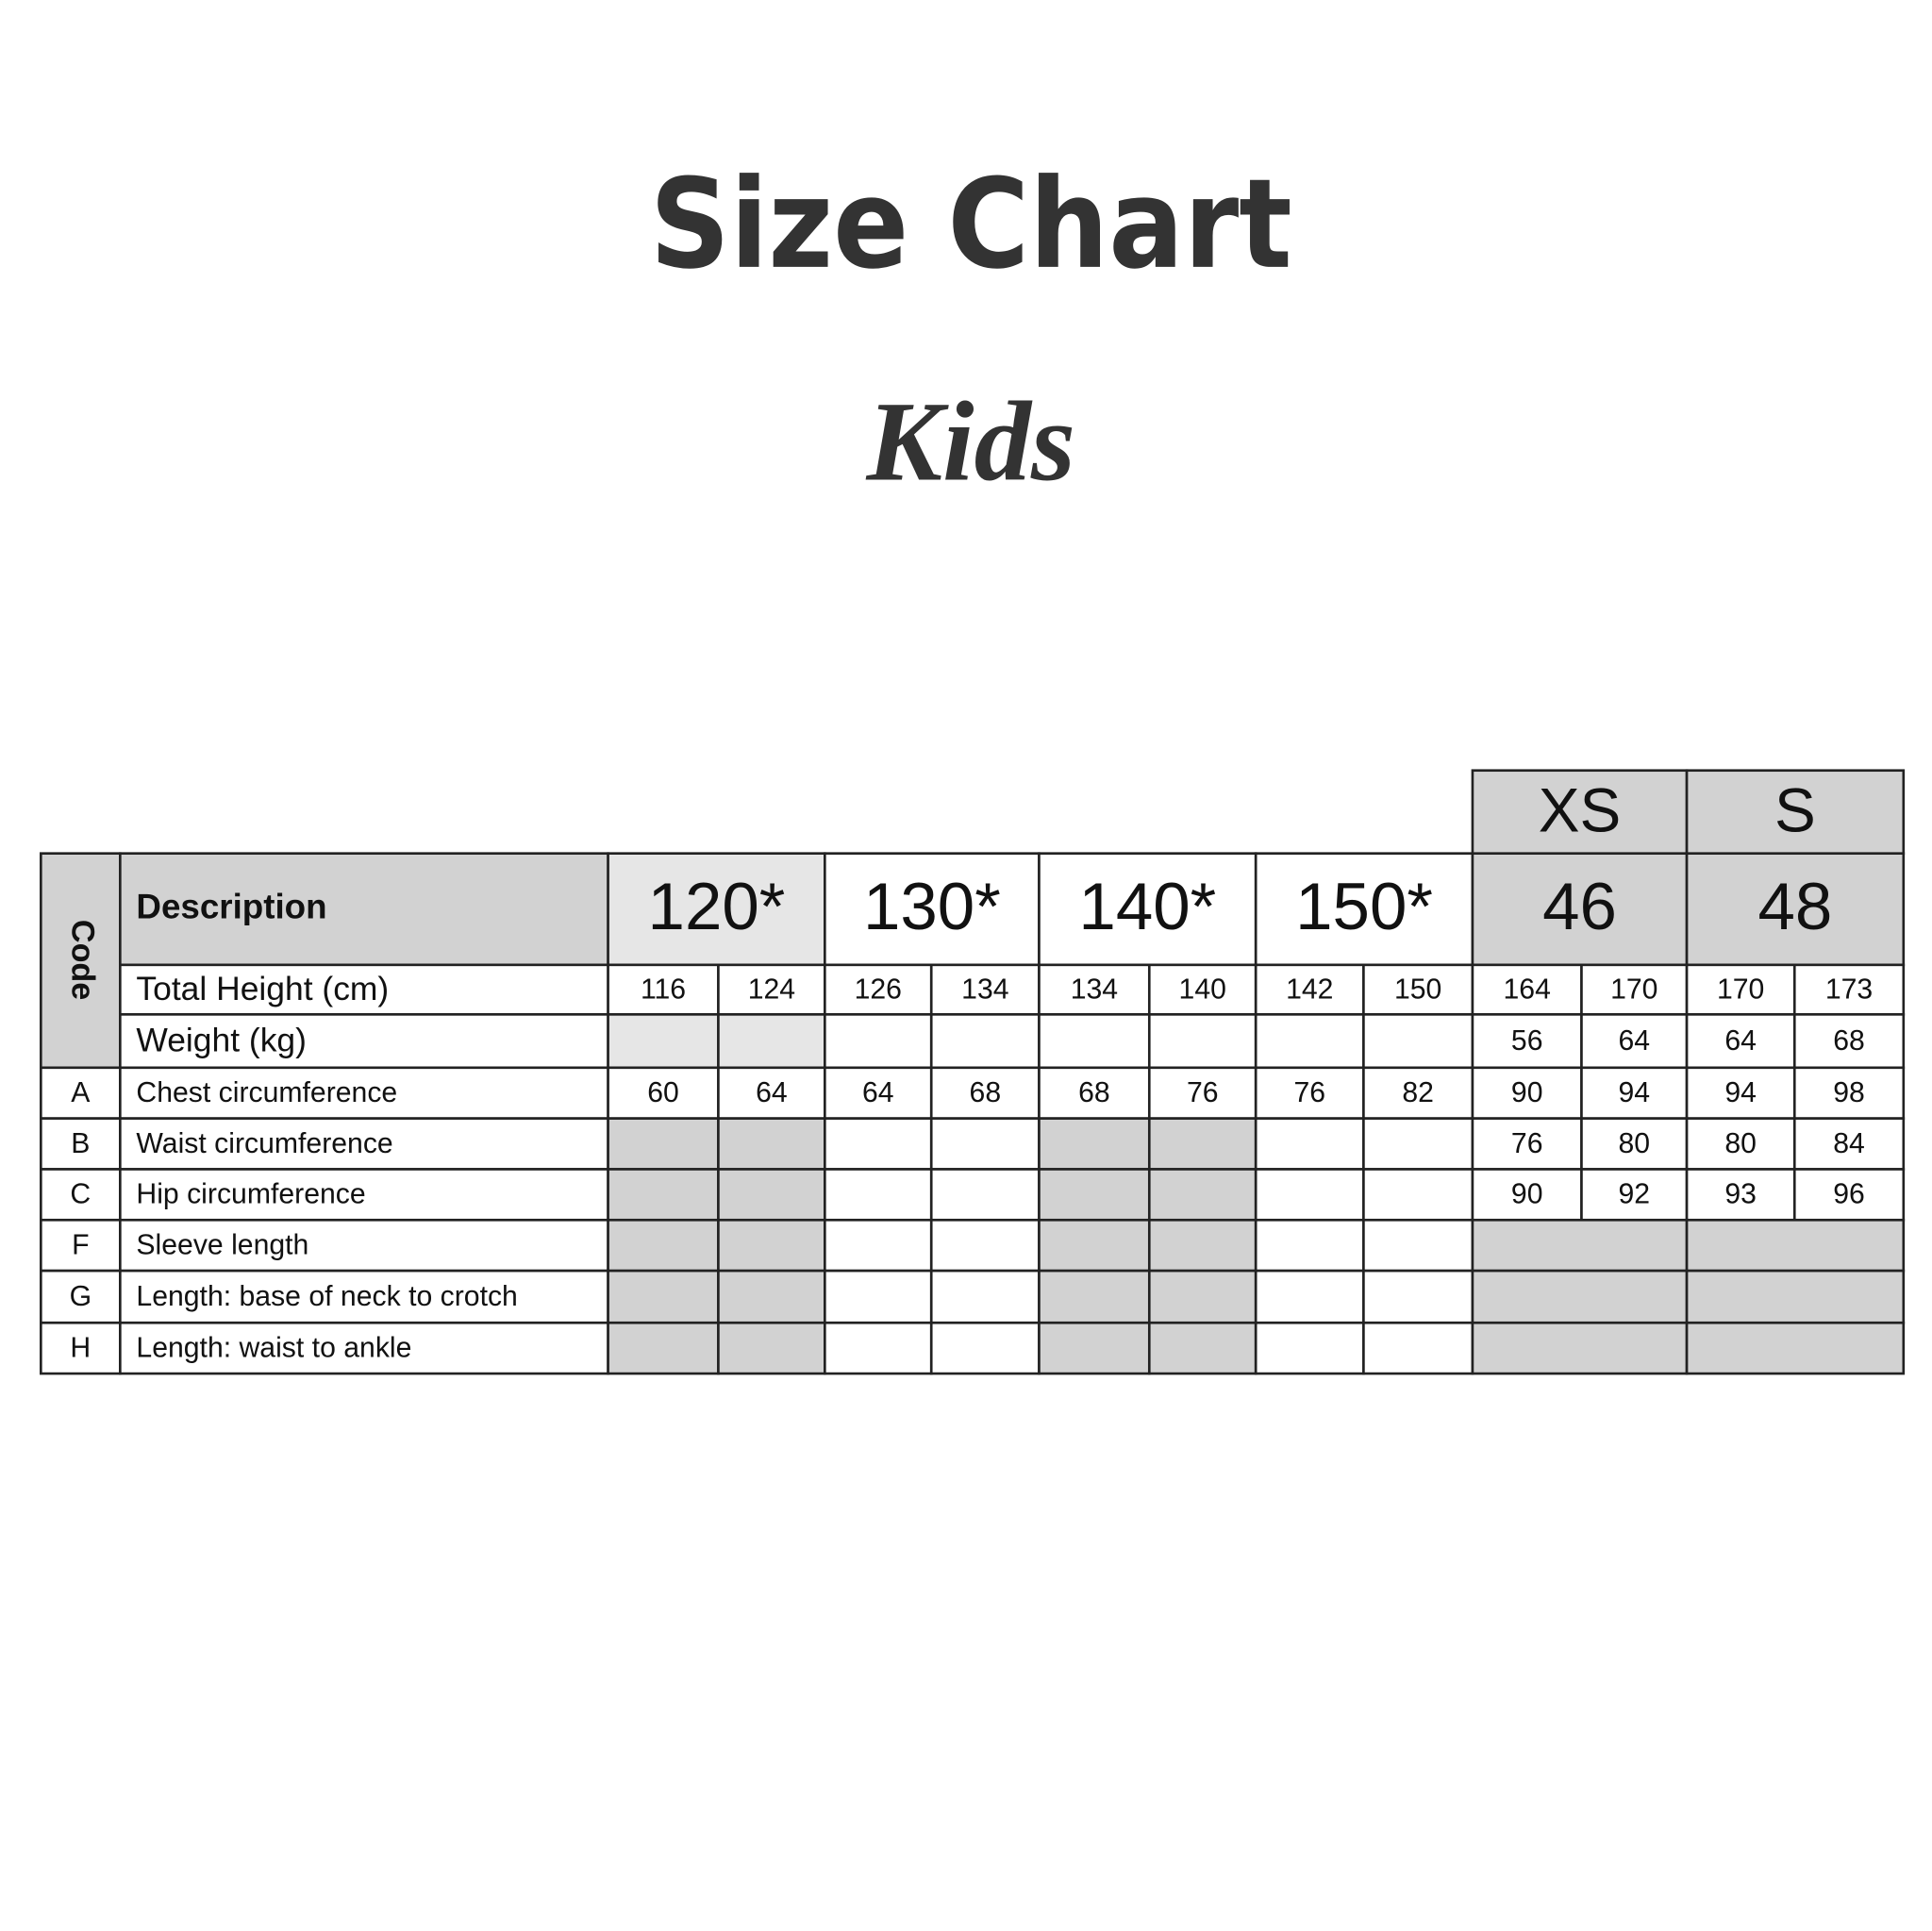 This screenshot has height=1931, width=1932. I want to click on row-label: Waist circumference, so click(264, 1143).